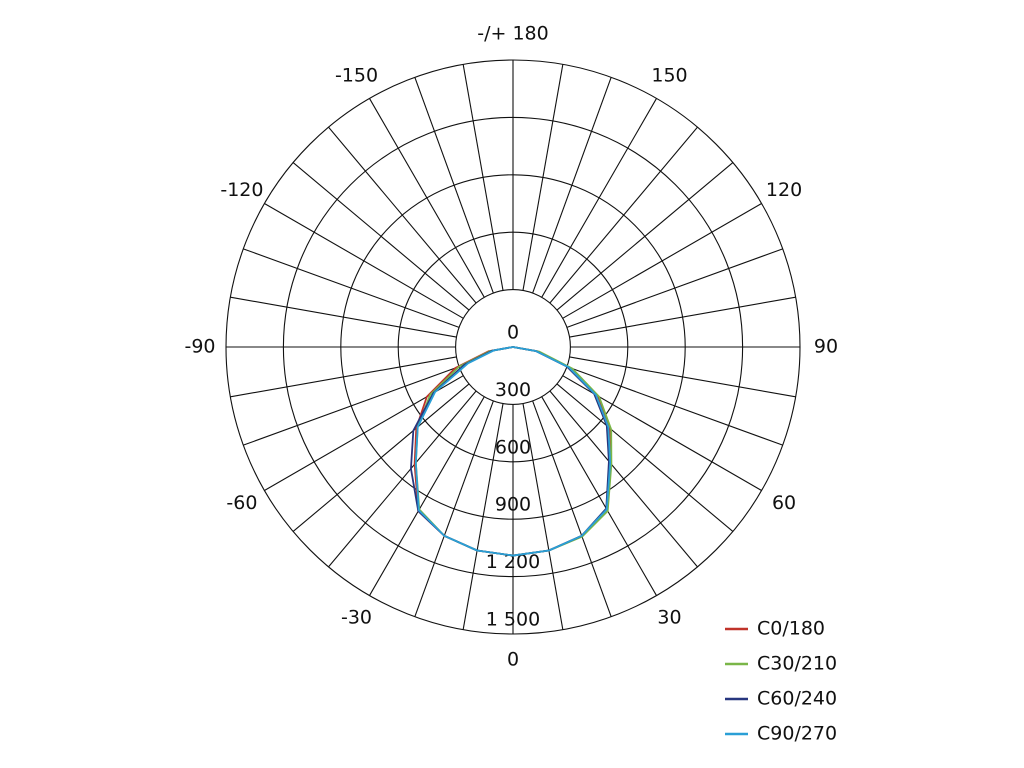  What do you see at coordinates (513, 660) in the screenshot?
I see `angle-label: 0` at bounding box center [513, 660].